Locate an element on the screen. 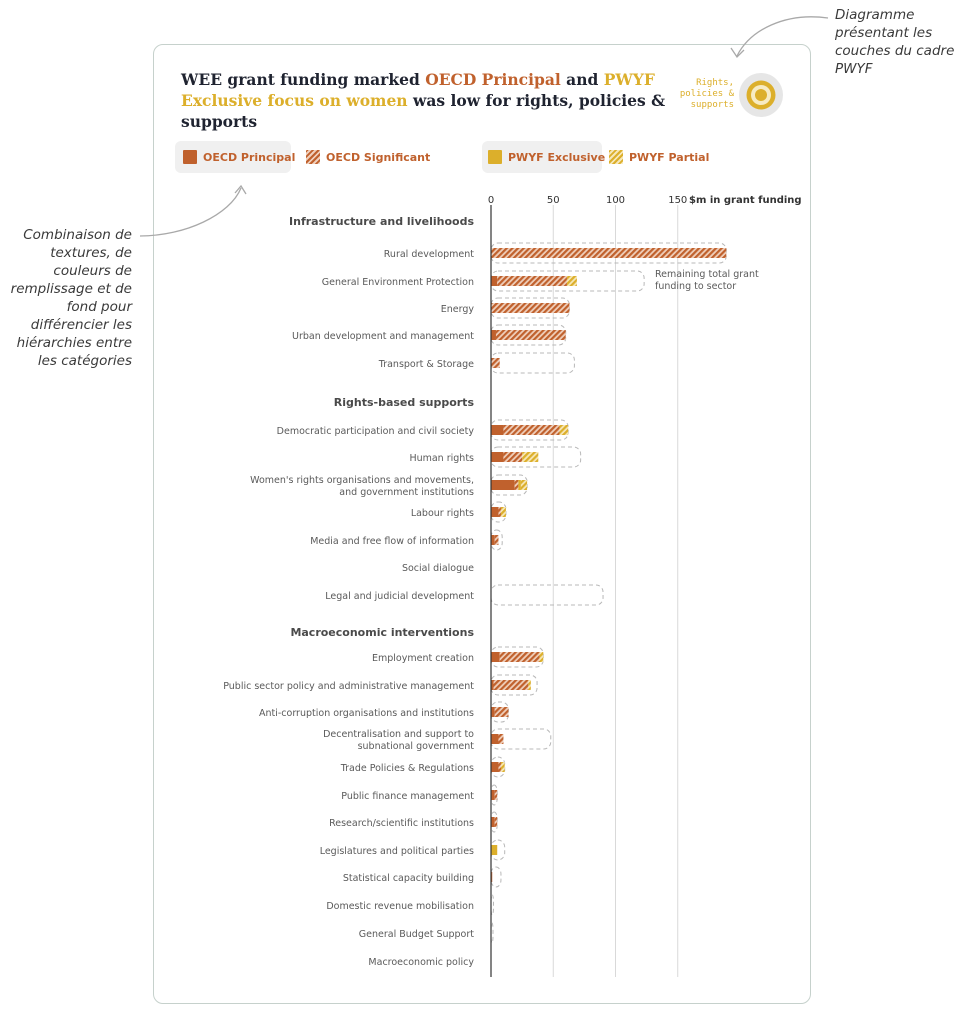 The height and width of the screenshot is (1024, 978). row-label: Energy is located at coordinates (458, 309).